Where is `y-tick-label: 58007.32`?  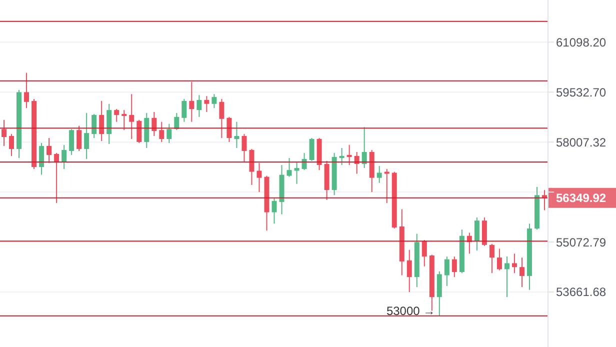
y-tick-label: 58007.32 is located at coordinates (581, 142).